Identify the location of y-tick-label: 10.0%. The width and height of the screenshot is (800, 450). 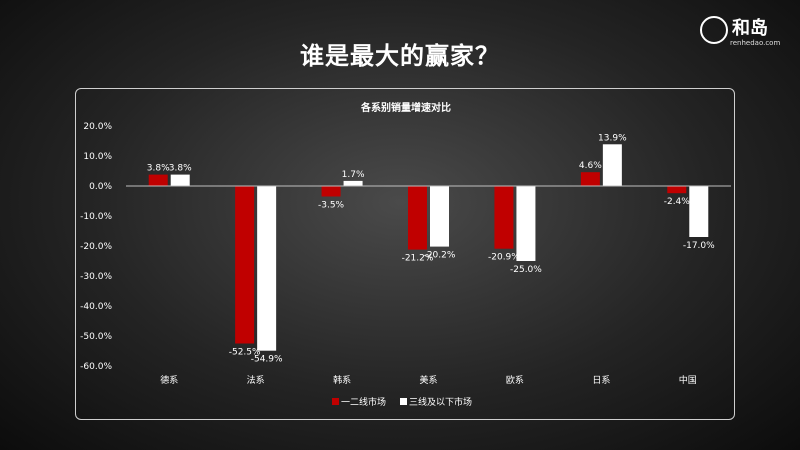
(97, 157).